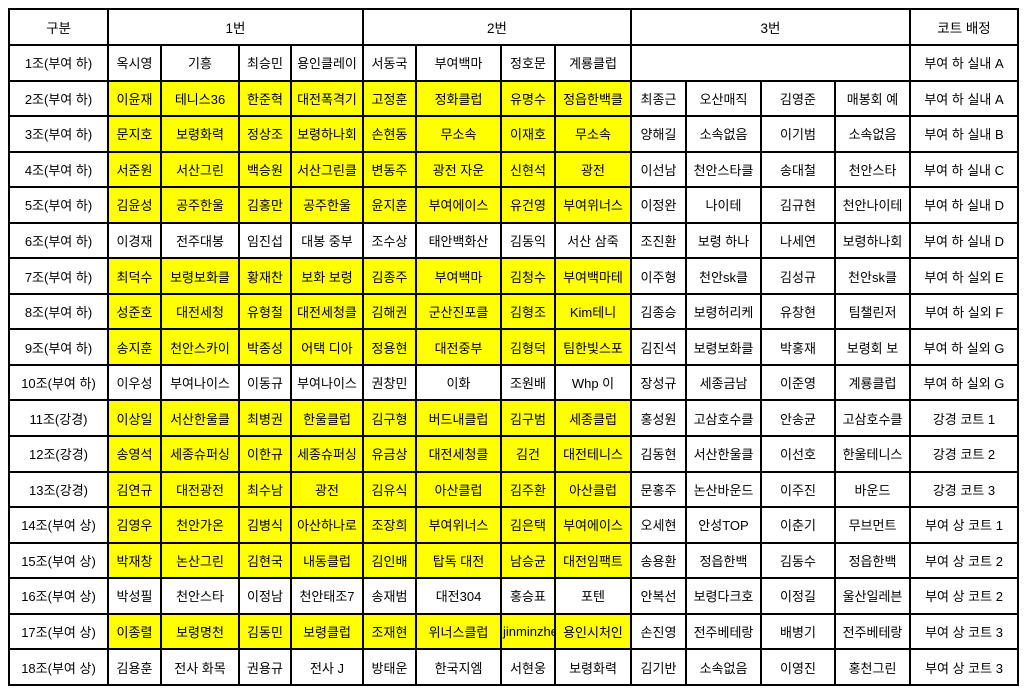 This screenshot has width=1025, height=694. What do you see at coordinates (593, 382) in the screenshot?
I see `club-cell: Whp 이` at bounding box center [593, 382].